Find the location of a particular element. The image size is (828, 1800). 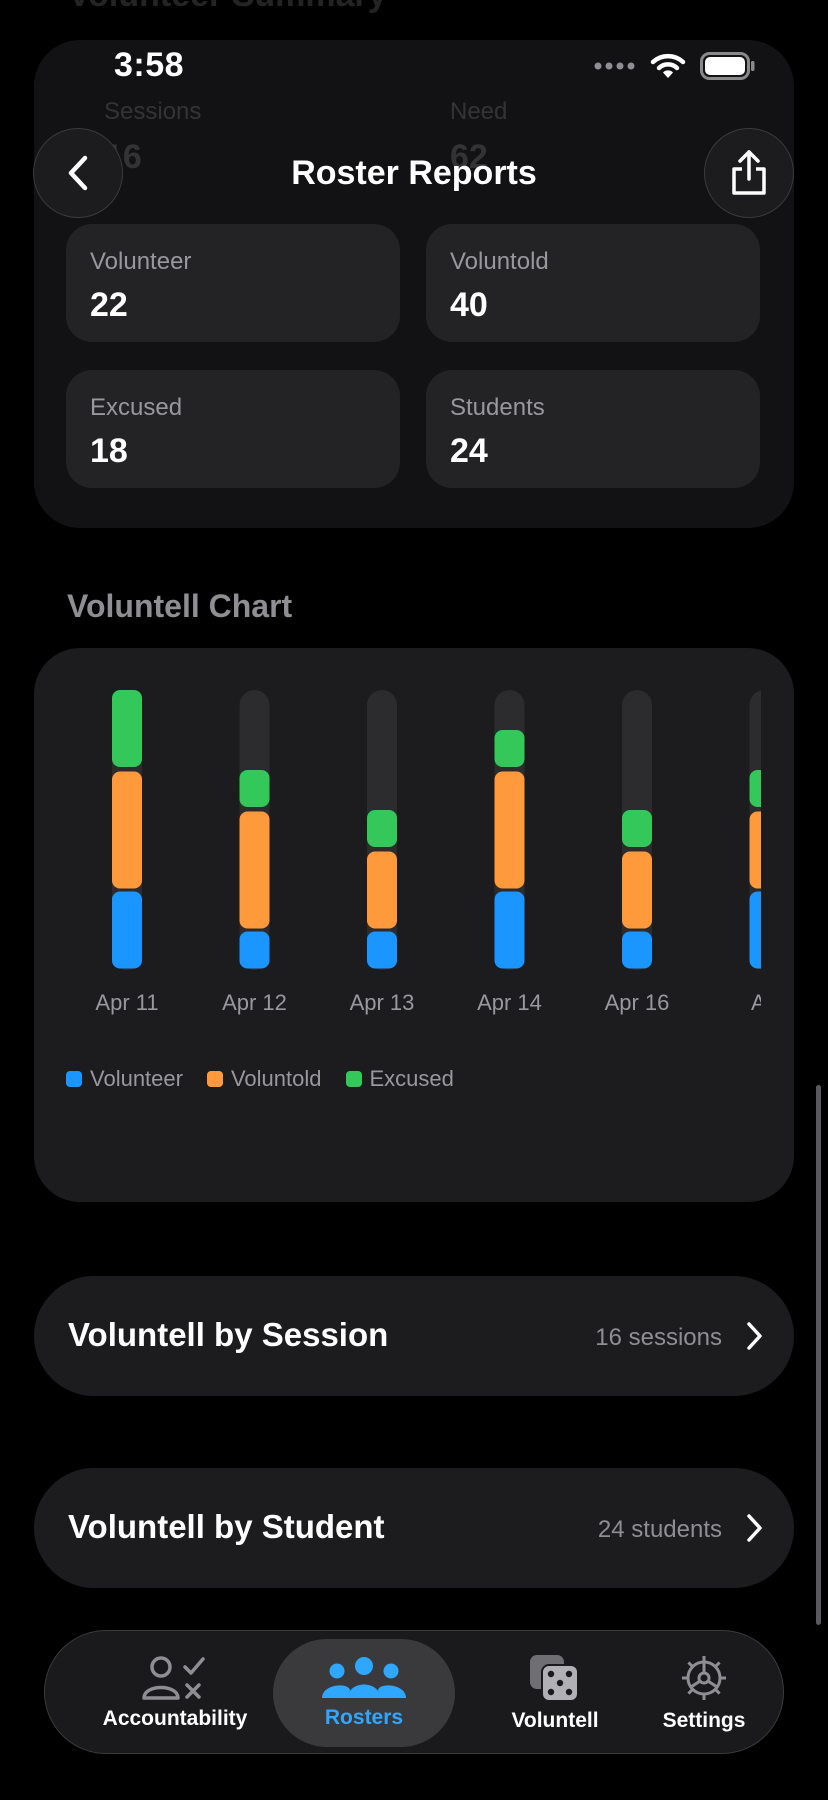

stat-value: 24 is located at coordinates (469, 451).